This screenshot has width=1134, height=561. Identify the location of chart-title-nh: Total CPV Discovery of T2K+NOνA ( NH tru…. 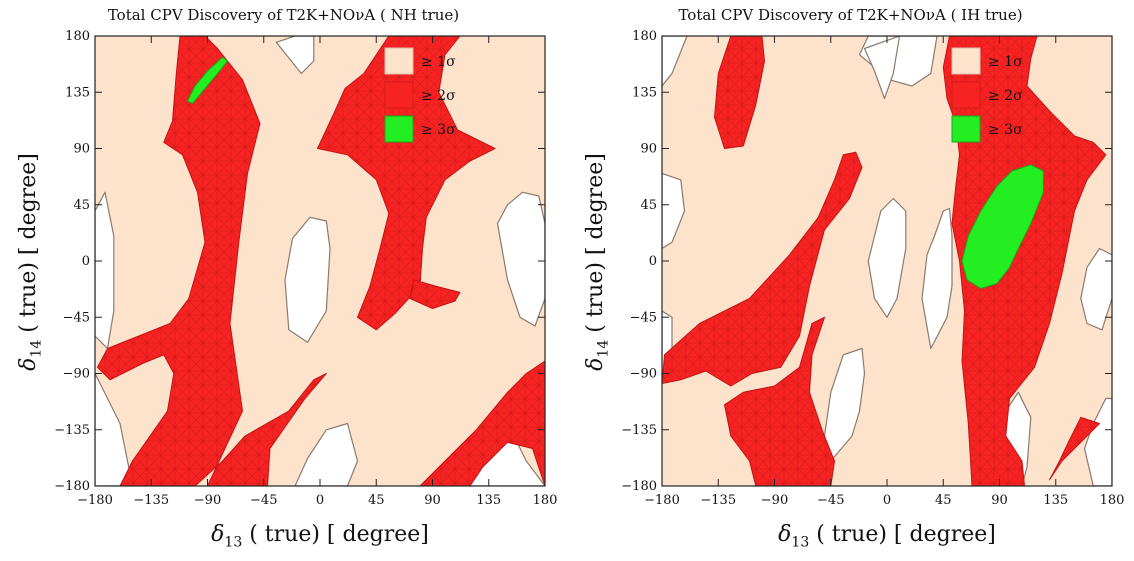
(283, 15).